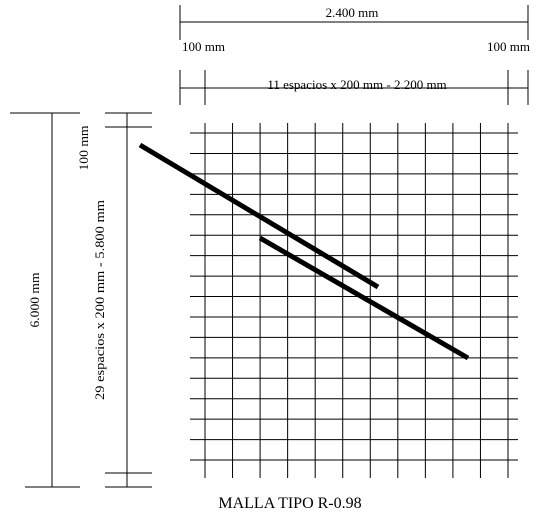  Describe the element at coordinates (34, 300) in the screenshot. I see `dim-label: 6.000 mm` at that location.